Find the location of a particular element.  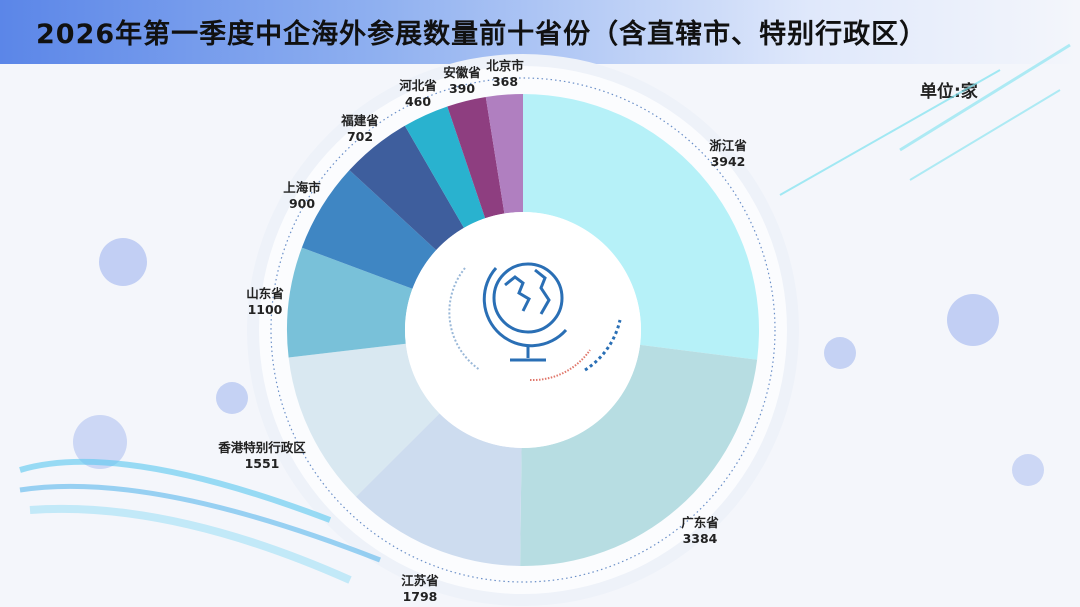

slice-label-value: 390 is located at coordinates (462, 88).